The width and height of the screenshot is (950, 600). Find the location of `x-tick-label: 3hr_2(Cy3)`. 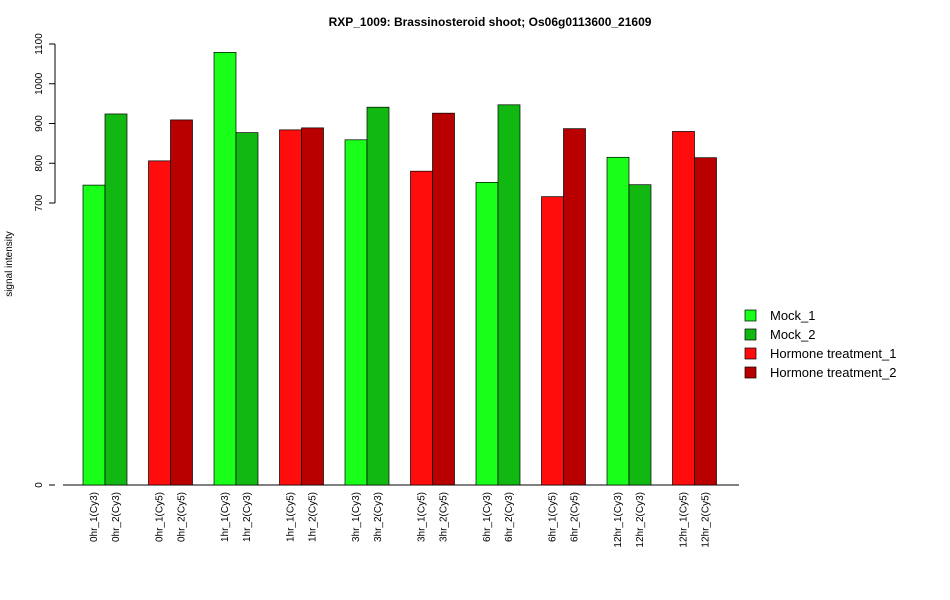

x-tick-label: 3hr_2(Cy3) is located at coordinates (378, 517).